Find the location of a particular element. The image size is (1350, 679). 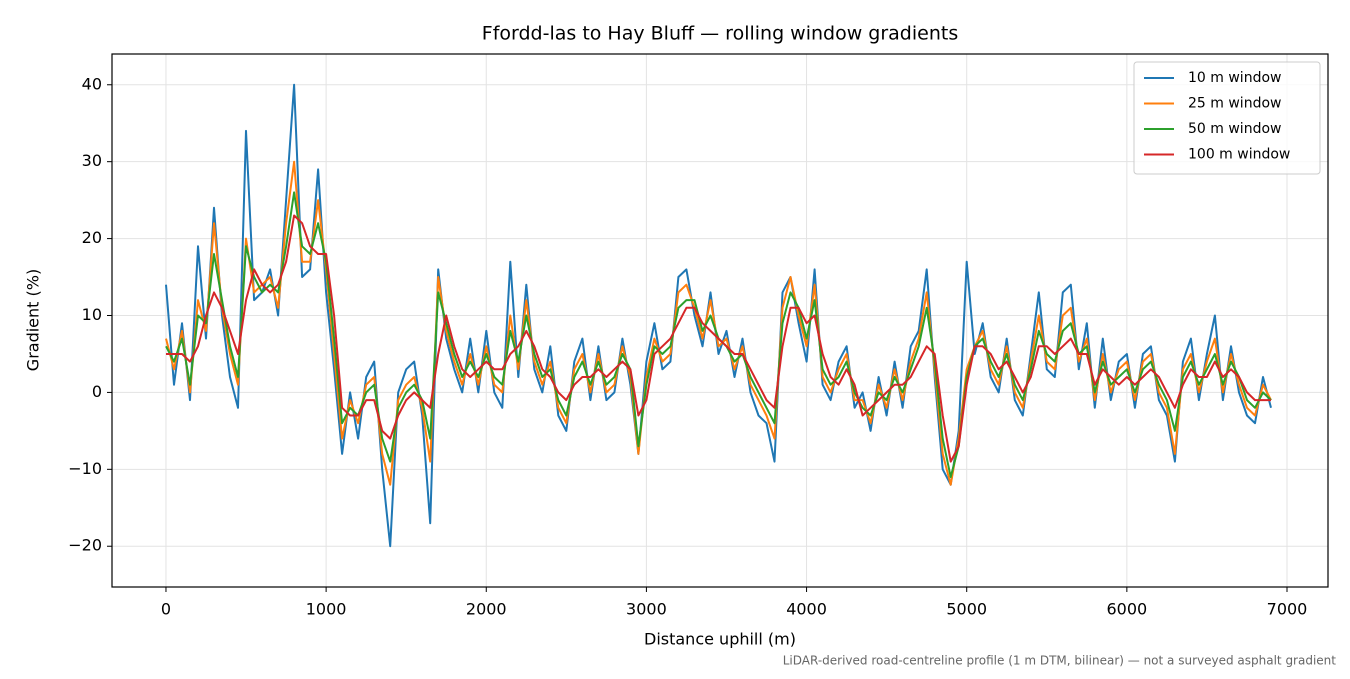

legend-label: 100 m window is located at coordinates (1239, 155).